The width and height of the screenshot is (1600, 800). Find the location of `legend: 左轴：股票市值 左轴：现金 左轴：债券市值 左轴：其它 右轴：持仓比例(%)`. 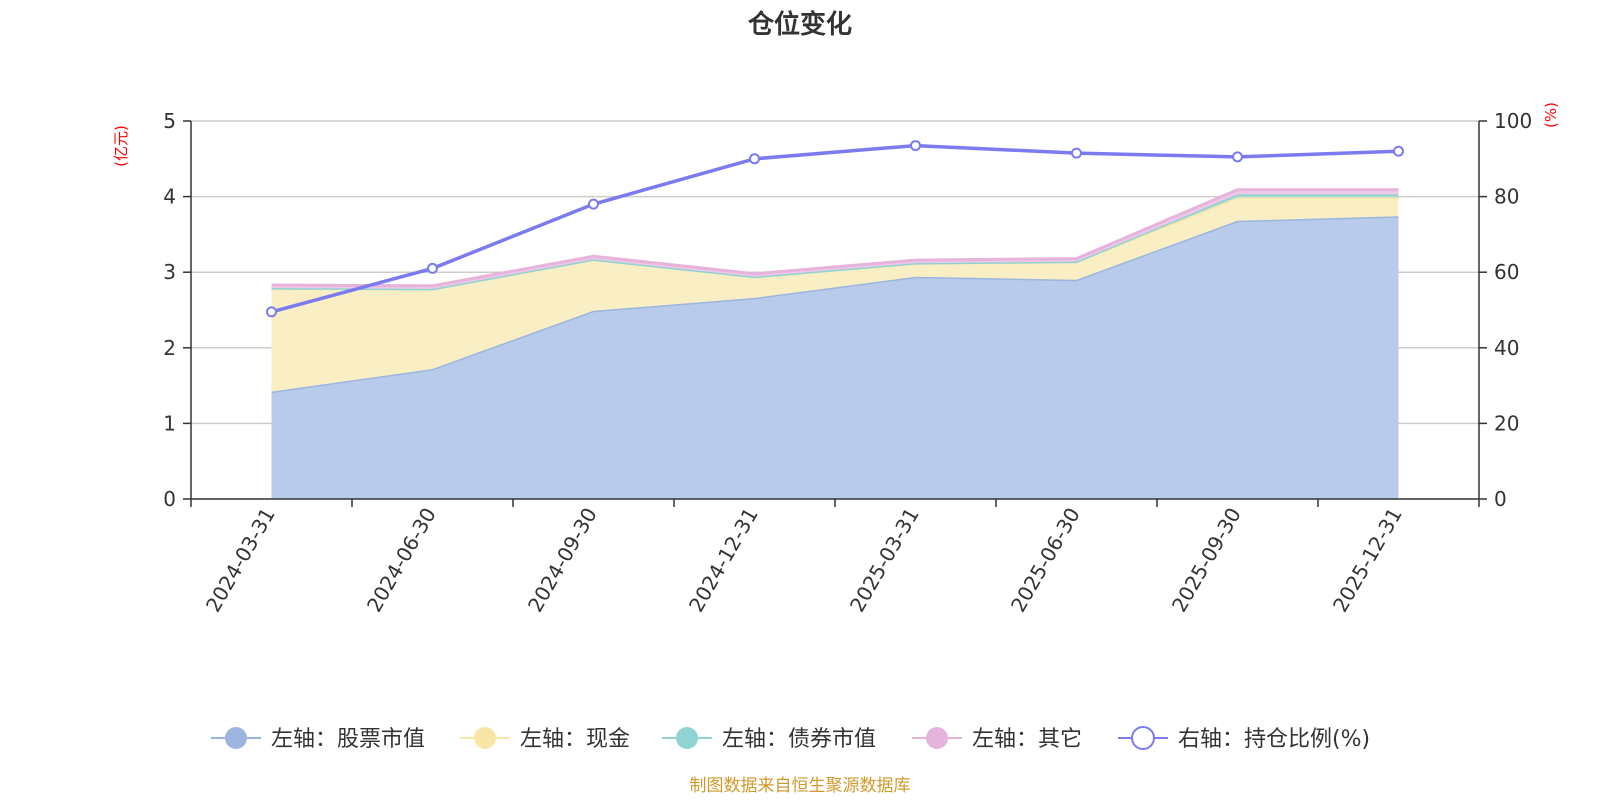

legend: 左轴：股票市值 左轴：现金 左轴：债券市值 左轴：其它 右轴：持仓比例(%) is located at coordinates (790, 739).